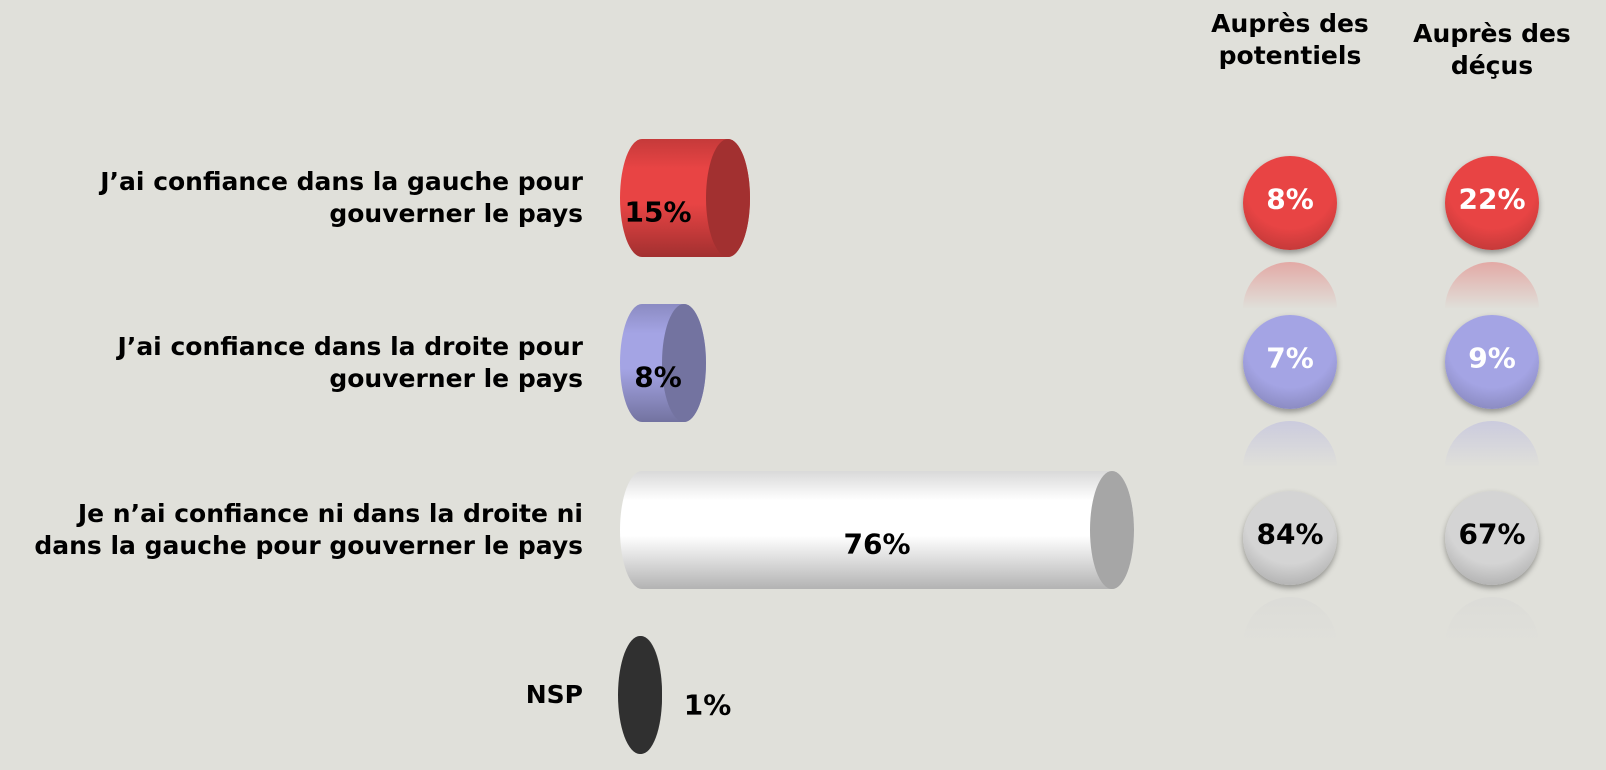 The height and width of the screenshot is (770, 1606). Describe the element at coordinates (1290, 358) in the screenshot. I see `bubble-label: 7%` at that location.